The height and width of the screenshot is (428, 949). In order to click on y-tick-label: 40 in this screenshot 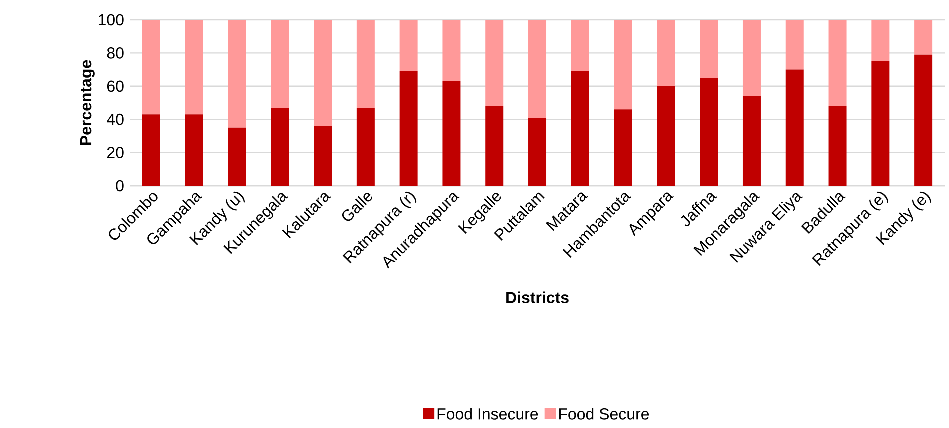, I will do `click(115, 120)`.